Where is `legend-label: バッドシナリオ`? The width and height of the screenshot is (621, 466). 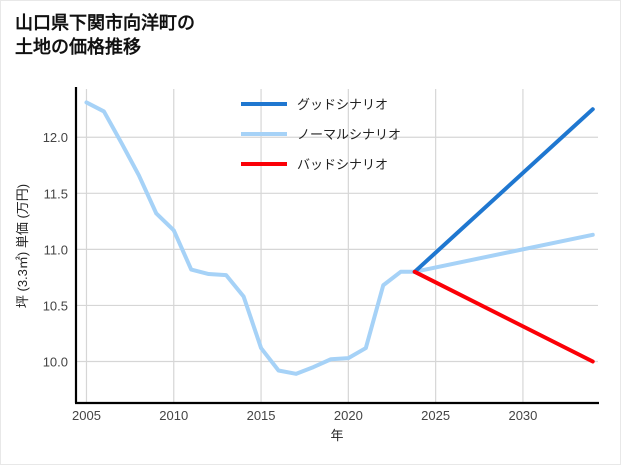 legend-label: バッドシナリオ is located at coordinates (342, 164).